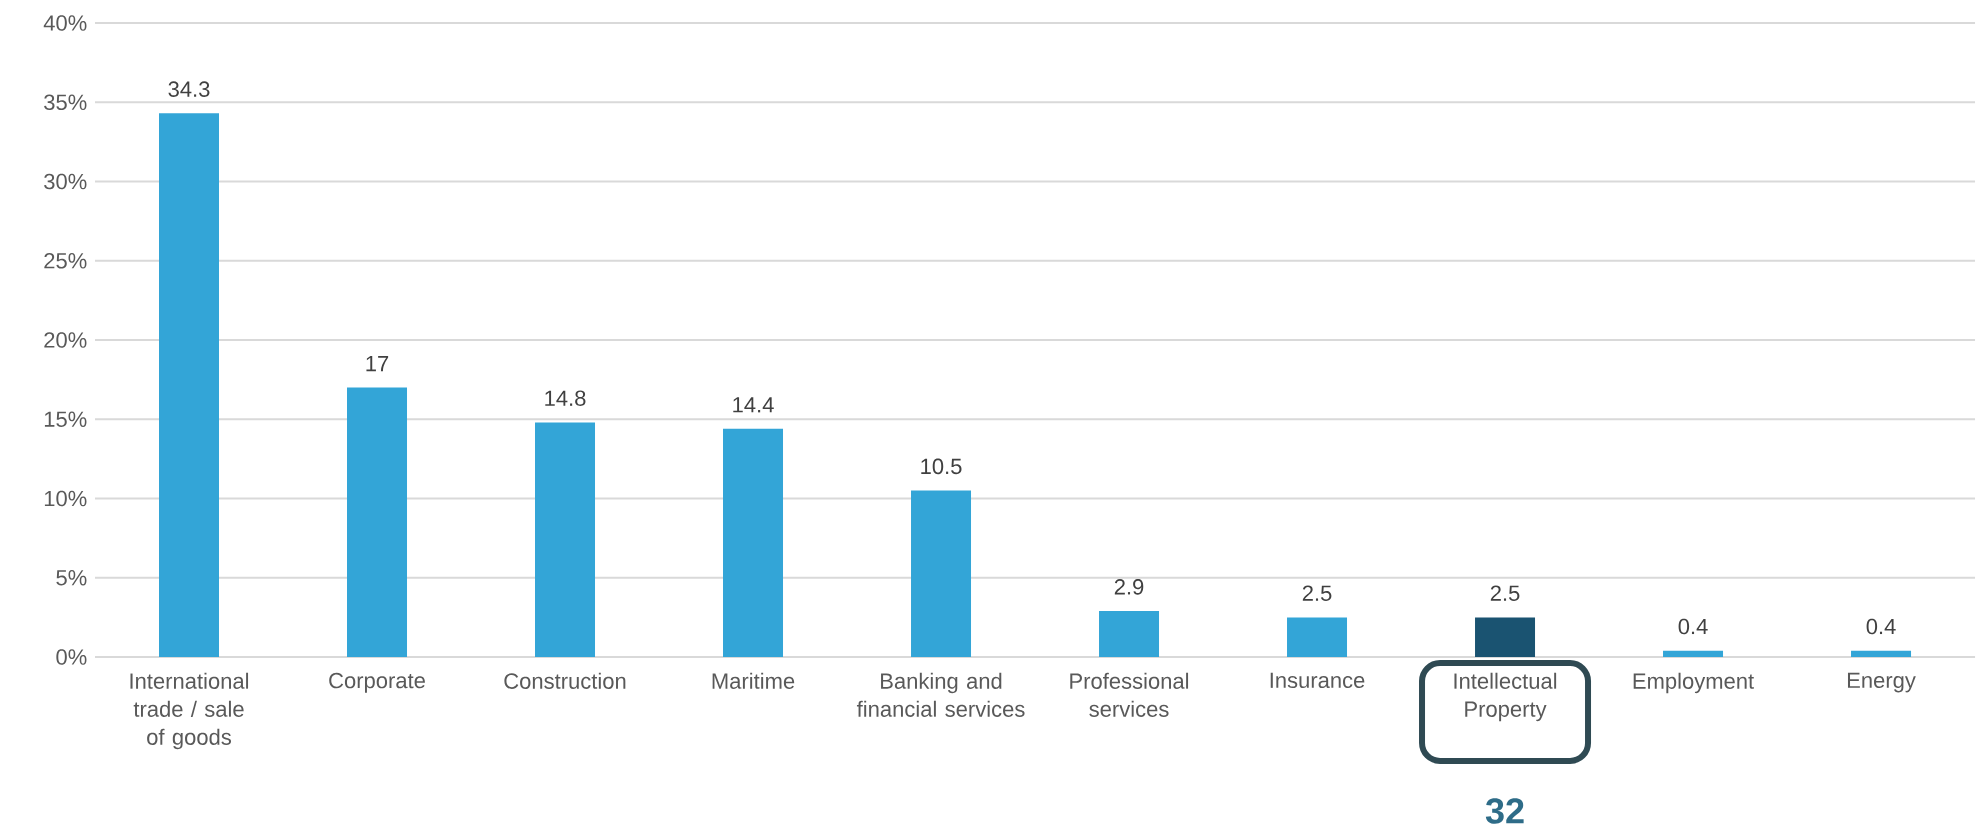 The image size is (1980, 829). Describe the element at coordinates (940, 694) in the screenshot. I see `x-tick-label: Banking and financial services` at that location.